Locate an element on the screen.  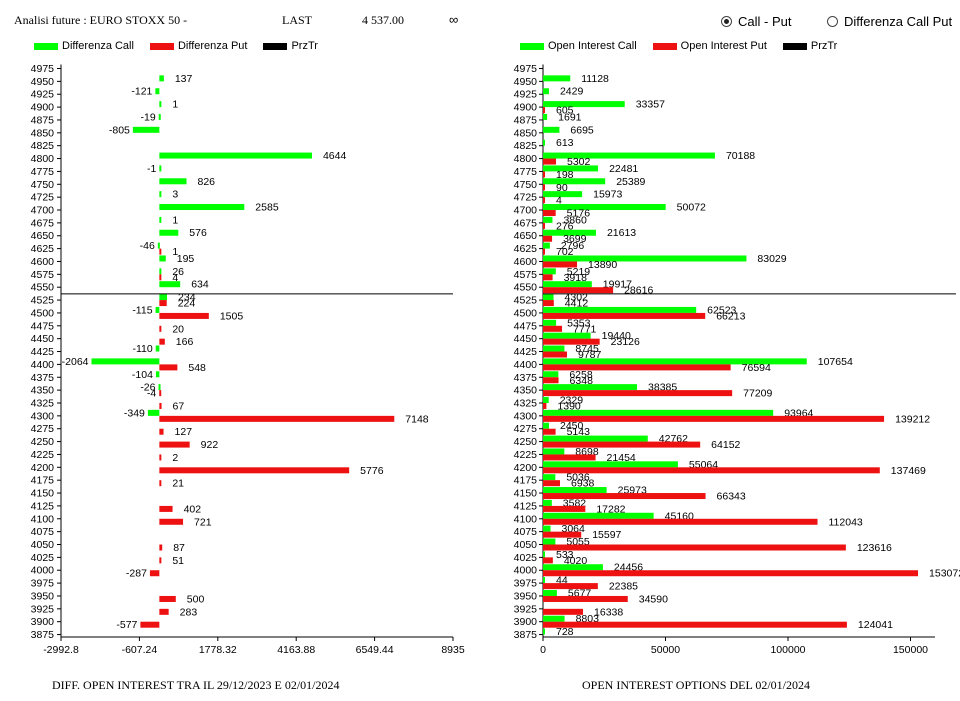
y-tick-label: 4800 is located at coordinates (43, 159).